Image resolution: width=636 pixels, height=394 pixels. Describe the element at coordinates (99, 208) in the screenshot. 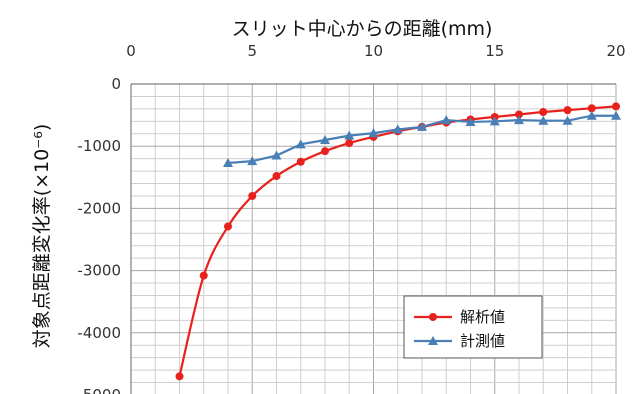

I see `y-tick-label: -2000` at that location.